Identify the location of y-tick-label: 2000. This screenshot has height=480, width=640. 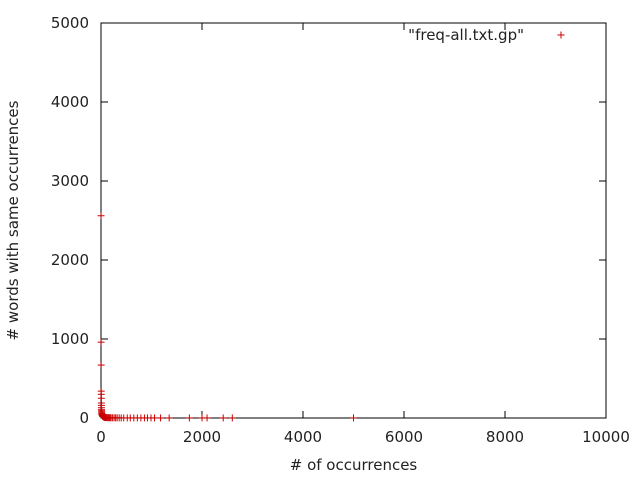
(70, 260).